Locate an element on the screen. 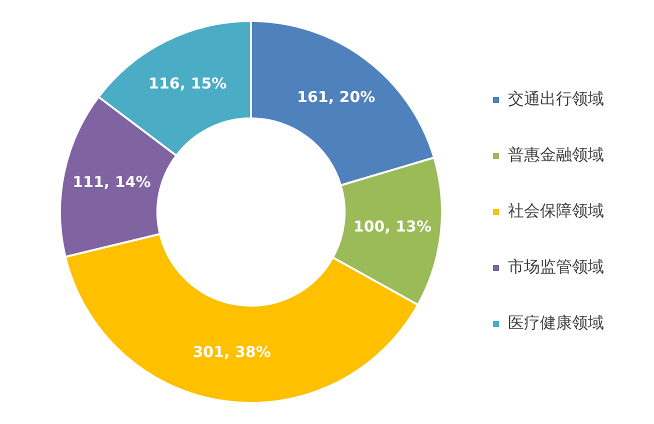 The image size is (654, 424). legend-label: 普惠金融领域 is located at coordinates (556, 154).